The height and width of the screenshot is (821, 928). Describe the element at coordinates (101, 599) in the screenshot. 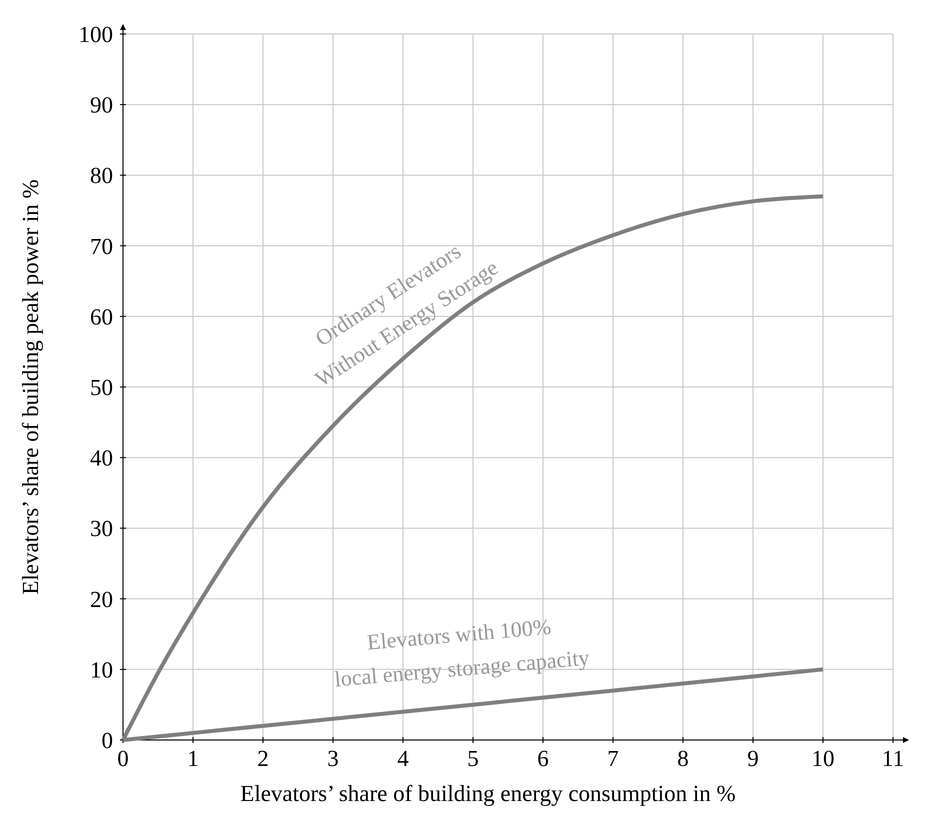

I see `y-tick-label: 20` at that location.